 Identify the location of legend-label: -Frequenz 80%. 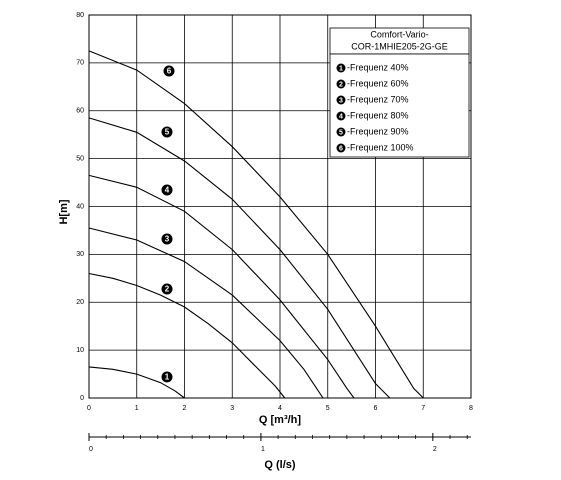
(378, 115).